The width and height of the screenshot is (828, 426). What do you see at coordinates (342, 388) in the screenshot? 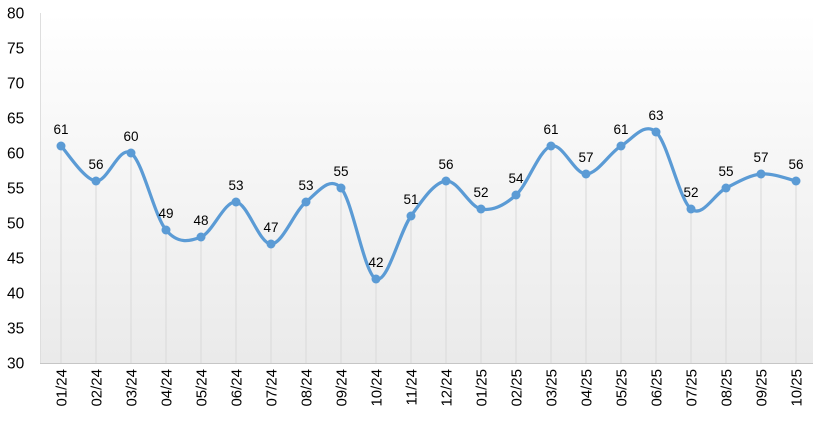
I see `x-axis-label: 09/24` at bounding box center [342, 388].